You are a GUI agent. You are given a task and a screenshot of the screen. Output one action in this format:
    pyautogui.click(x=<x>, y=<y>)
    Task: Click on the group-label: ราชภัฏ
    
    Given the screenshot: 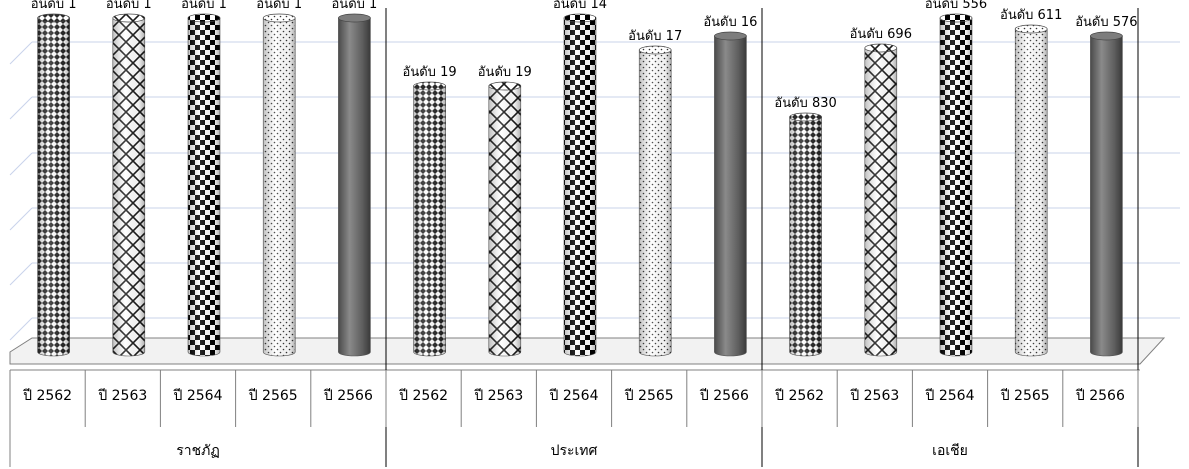 What is the action you would take?
    pyautogui.click(x=198, y=451)
    